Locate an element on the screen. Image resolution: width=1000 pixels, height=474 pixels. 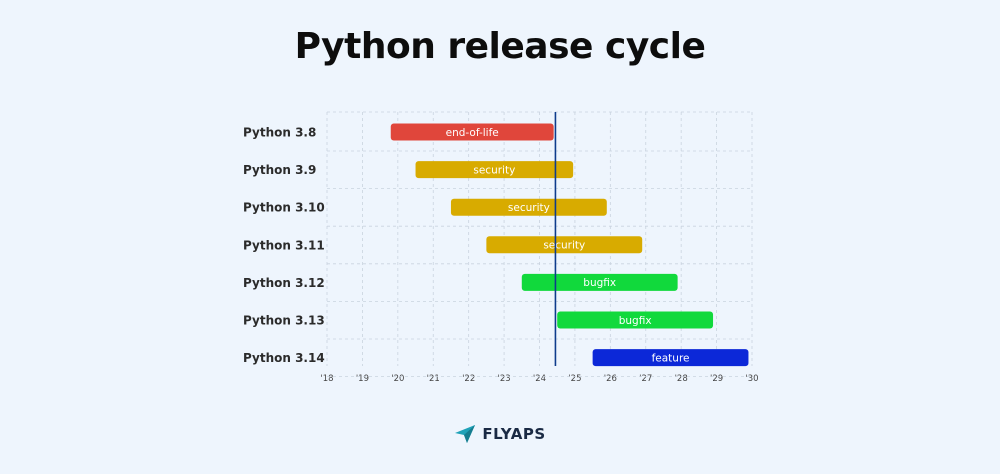
bar-feature is located at coordinates (670, 358).